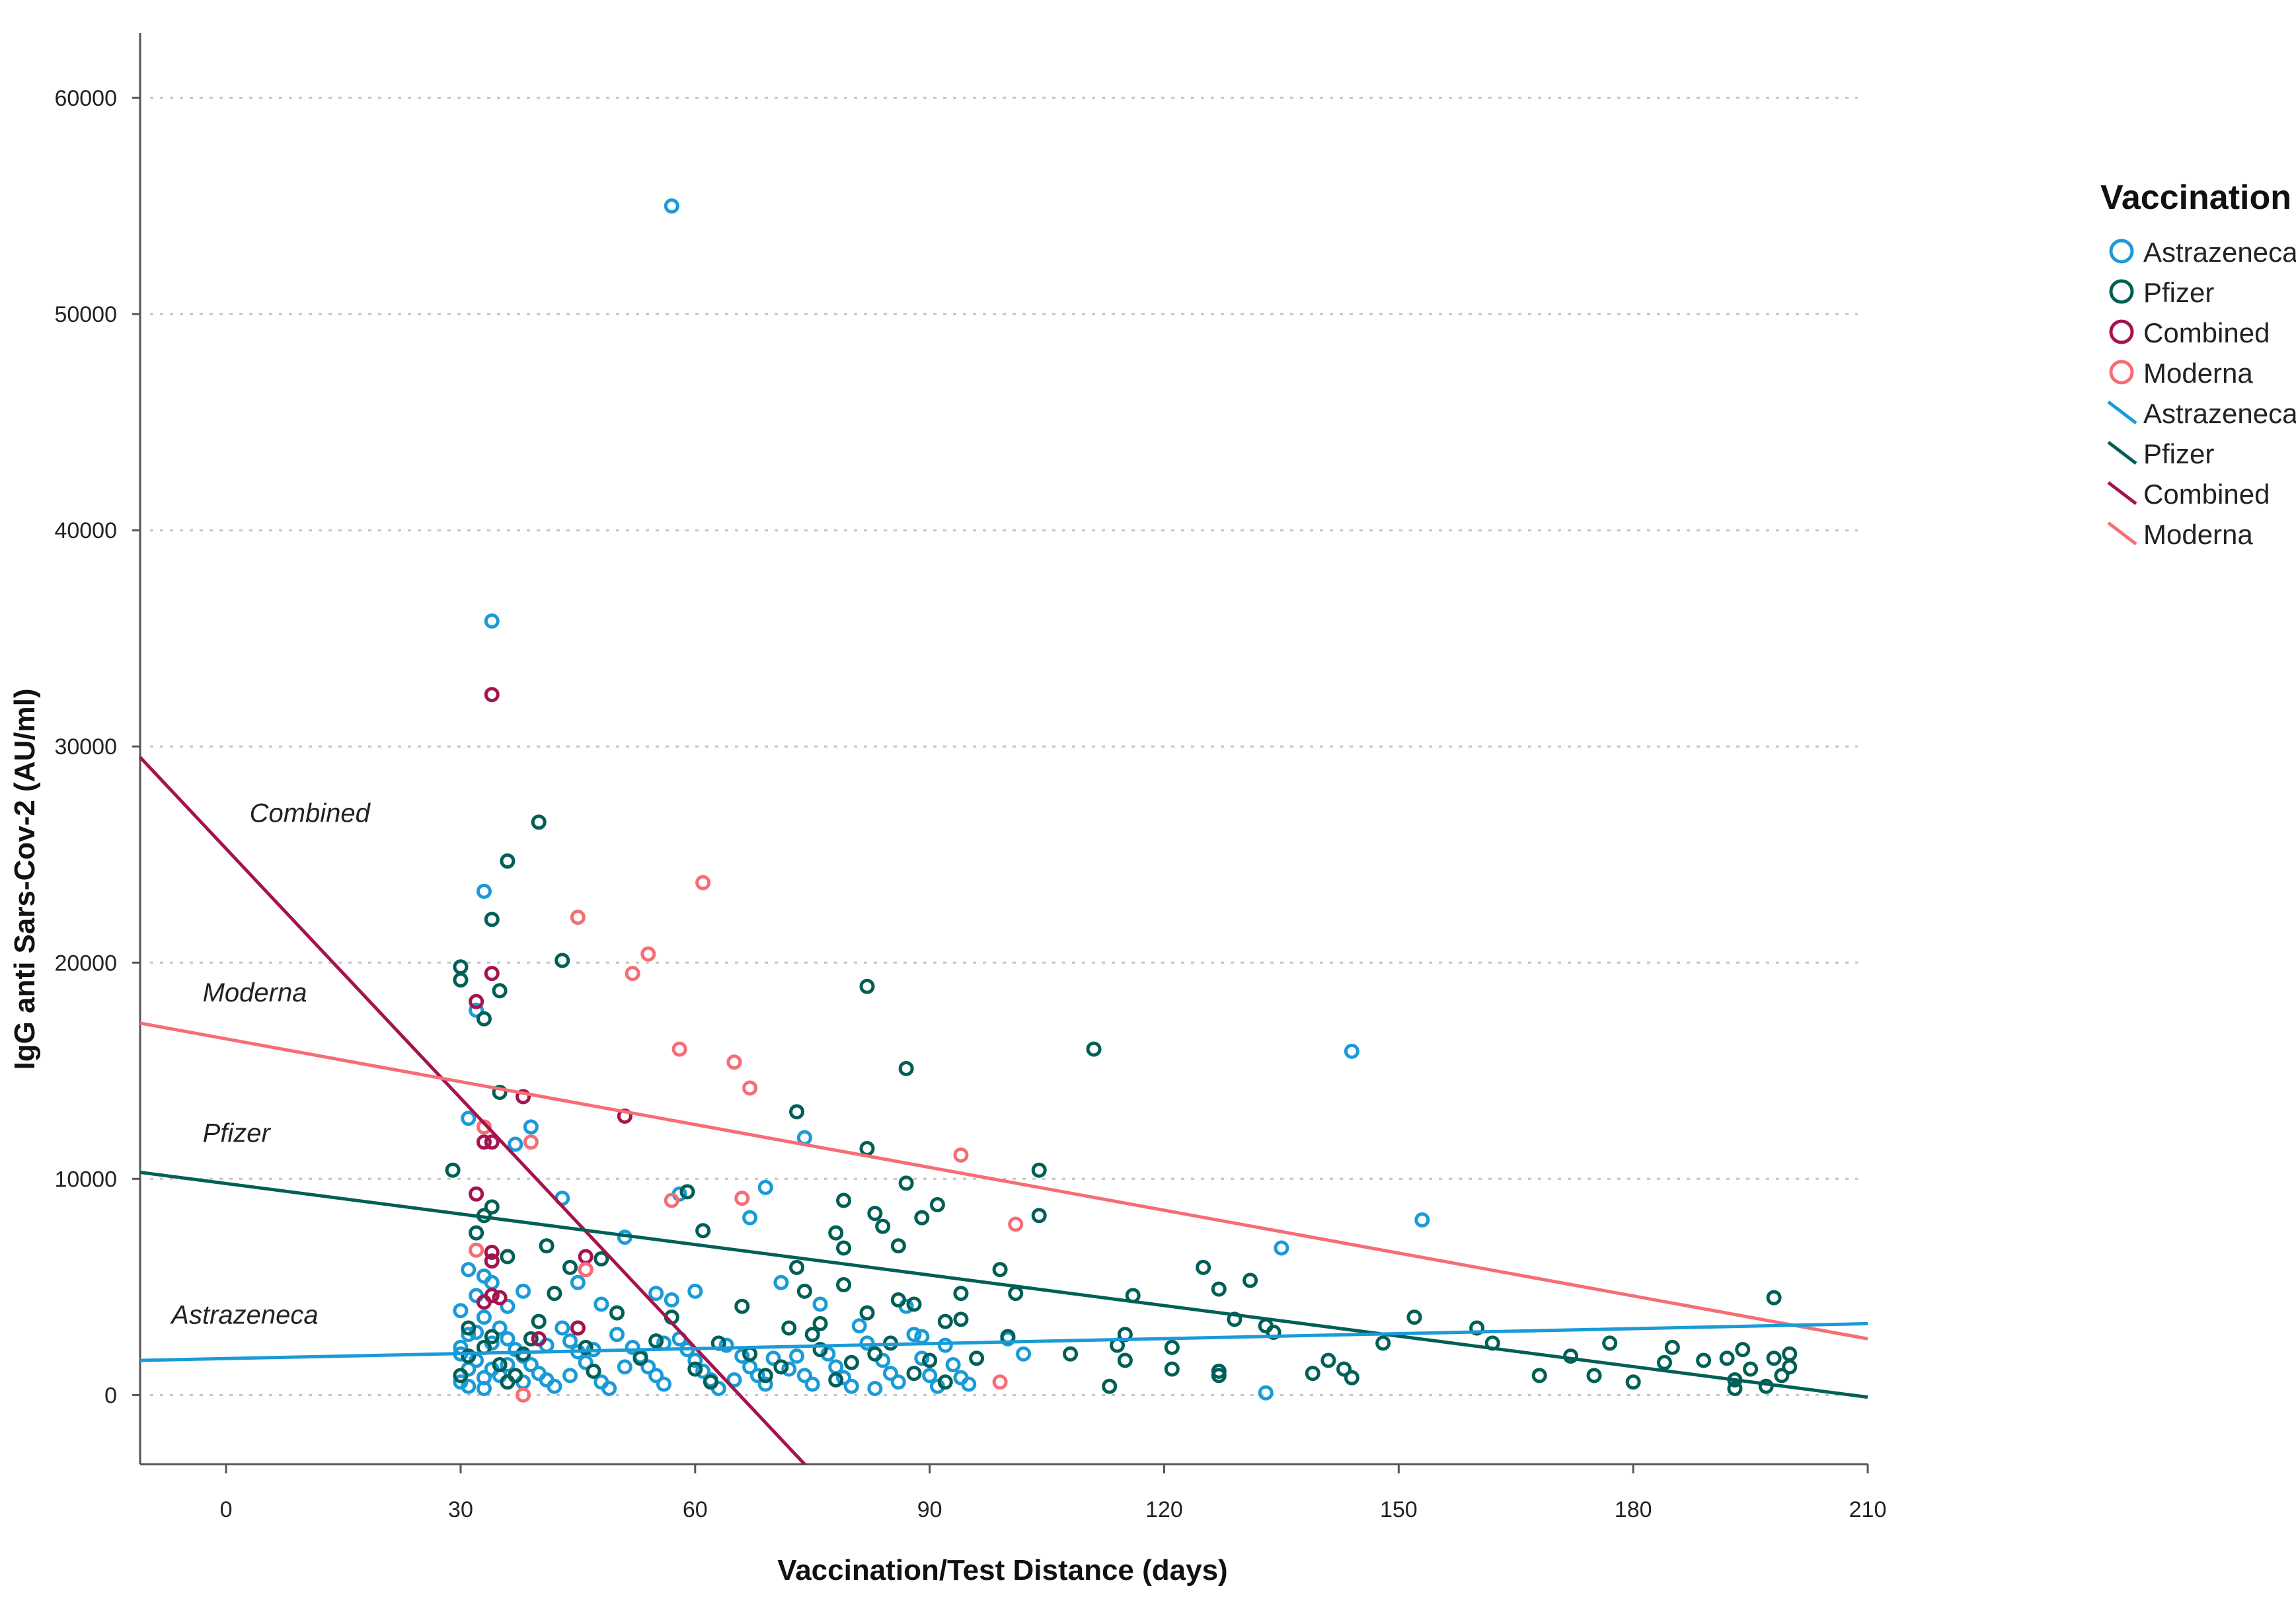 This screenshot has width=2296, height=1601. Describe the element at coordinates (110, 1395) in the screenshot. I see `y-tick-label: 0` at that location.